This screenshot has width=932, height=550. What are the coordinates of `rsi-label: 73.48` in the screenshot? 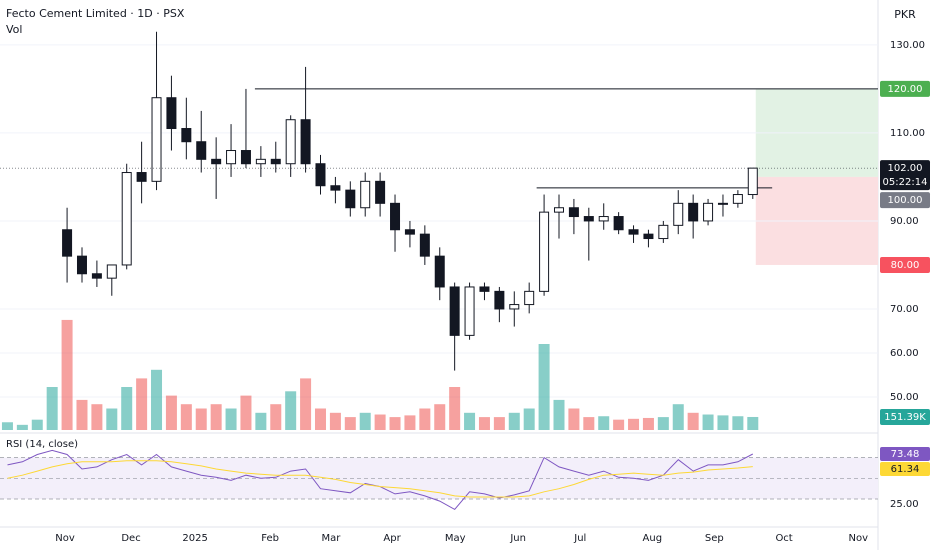 It's located at (905, 454).